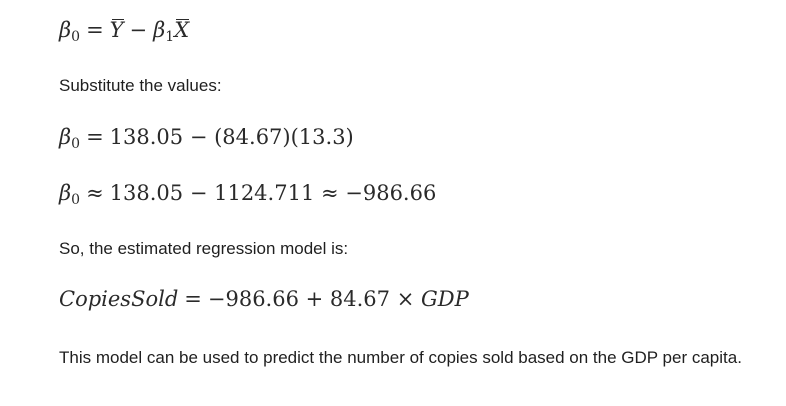 The width and height of the screenshot is (786, 406). I want to click on y-bar: Y, so click(116, 30).